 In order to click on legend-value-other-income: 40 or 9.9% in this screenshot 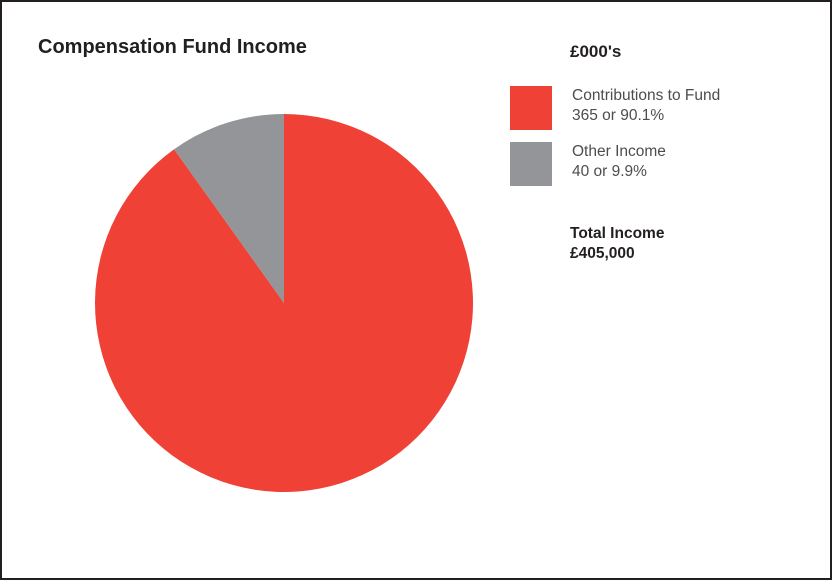, I will do `click(609, 171)`.